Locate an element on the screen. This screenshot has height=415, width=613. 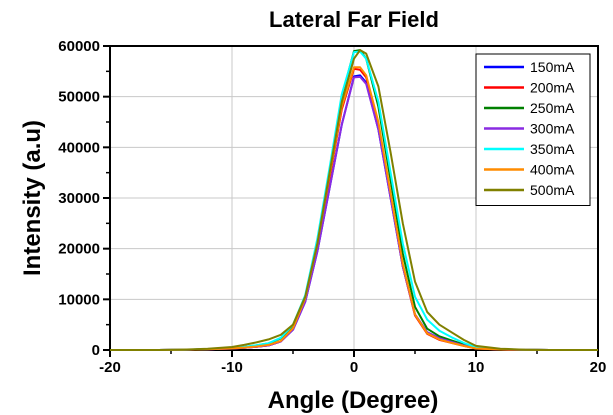
x-tick-label: -10 is located at coordinates (232, 367).